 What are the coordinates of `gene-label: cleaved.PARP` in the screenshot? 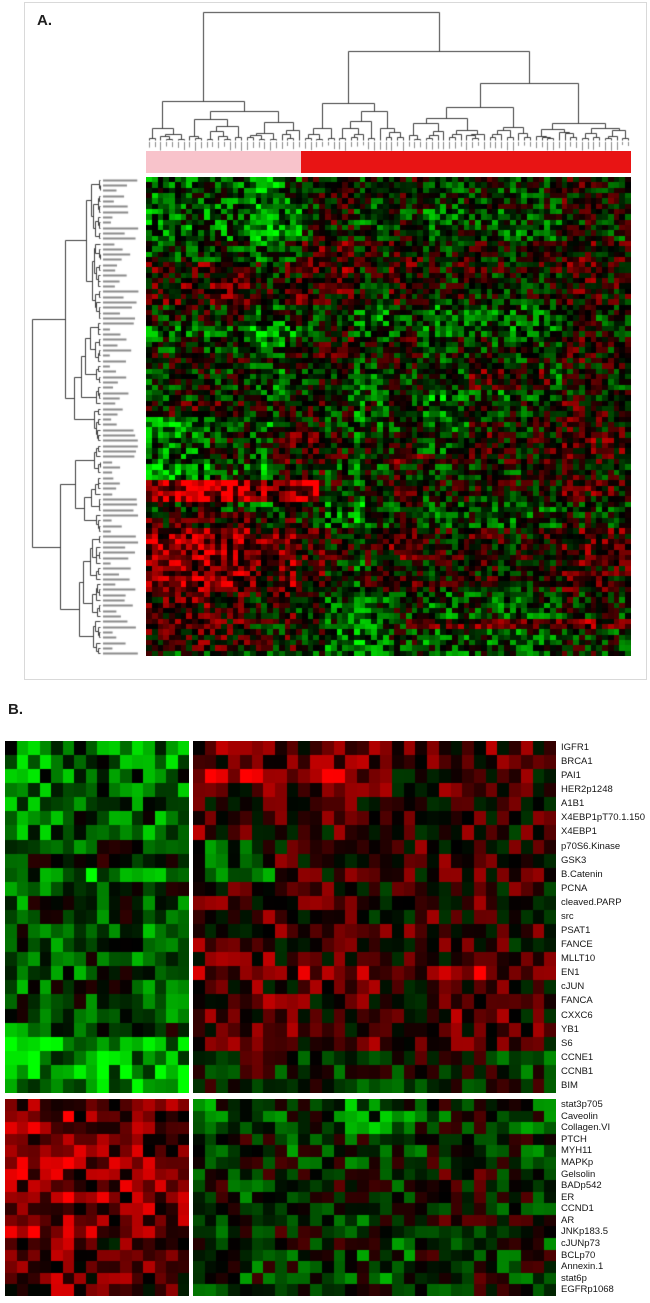 It's located at (591, 902).